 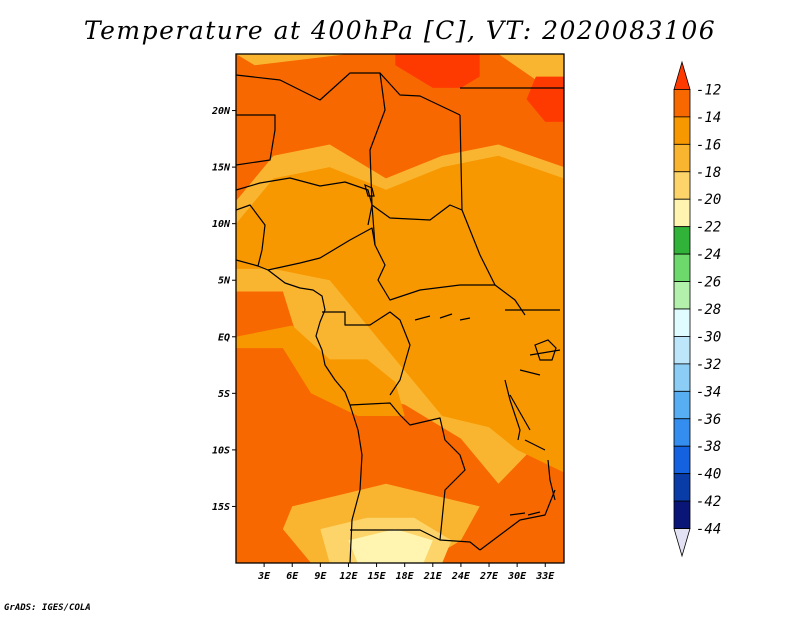 What do you see at coordinates (224, 337) in the screenshot?
I see `y-tick-label: EQ` at bounding box center [224, 337].